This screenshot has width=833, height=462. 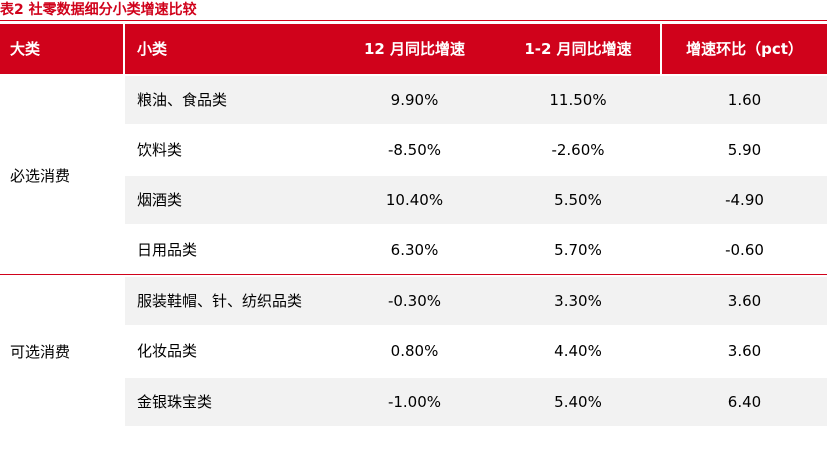 I want to click on table-row: 粮油、食品类 9.90% 11.50% 1.60, so click(x=476, y=100).